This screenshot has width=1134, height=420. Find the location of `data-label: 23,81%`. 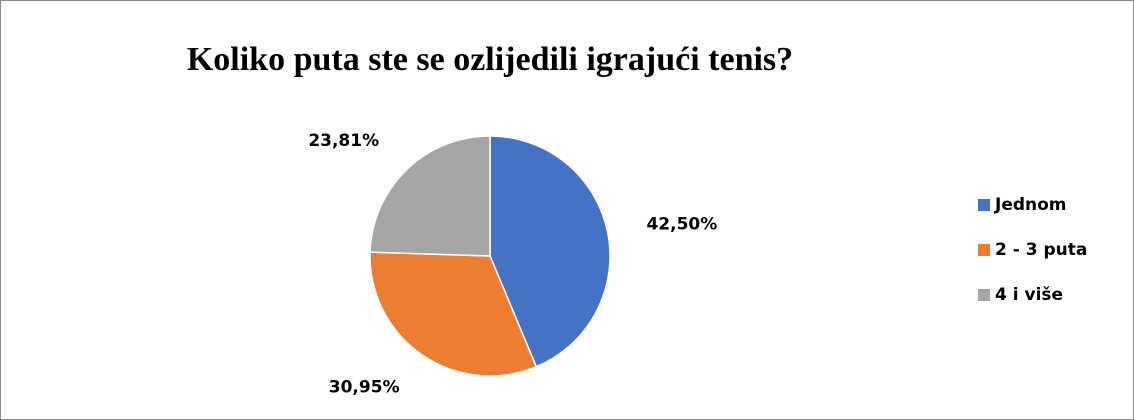

data-label: 23,81% is located at coordinates (343, 141).